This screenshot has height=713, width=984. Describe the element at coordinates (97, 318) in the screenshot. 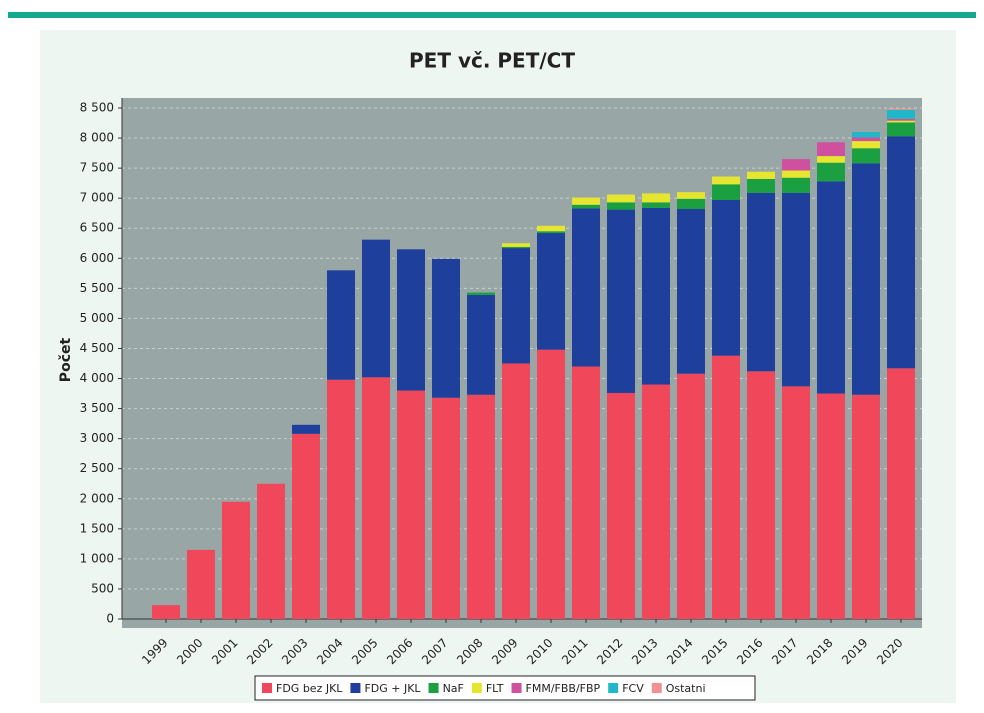

I see `y-tick-label: 5 000` at that location.